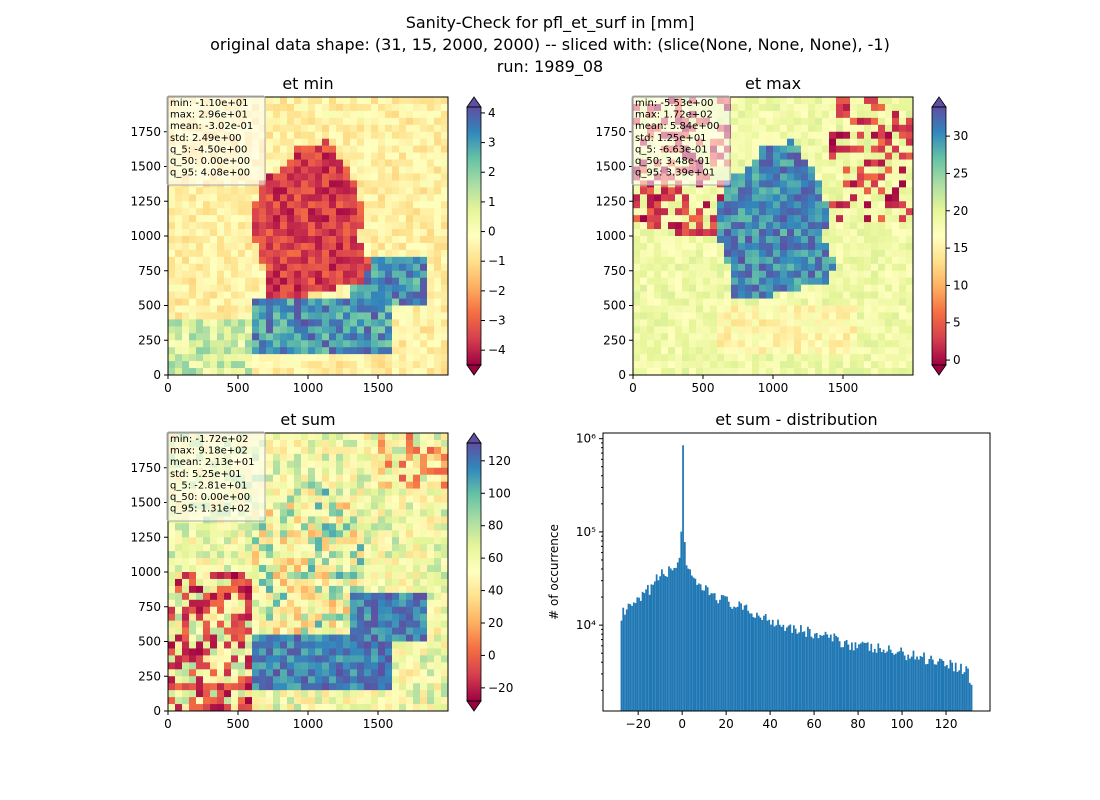 The width and height of the screenshot is (1100, 800). What do you see at coordinates (211, 126) in the screenshot?
I see `stats-line: mean: -3.02e-01` at bounding box center [211, 126].